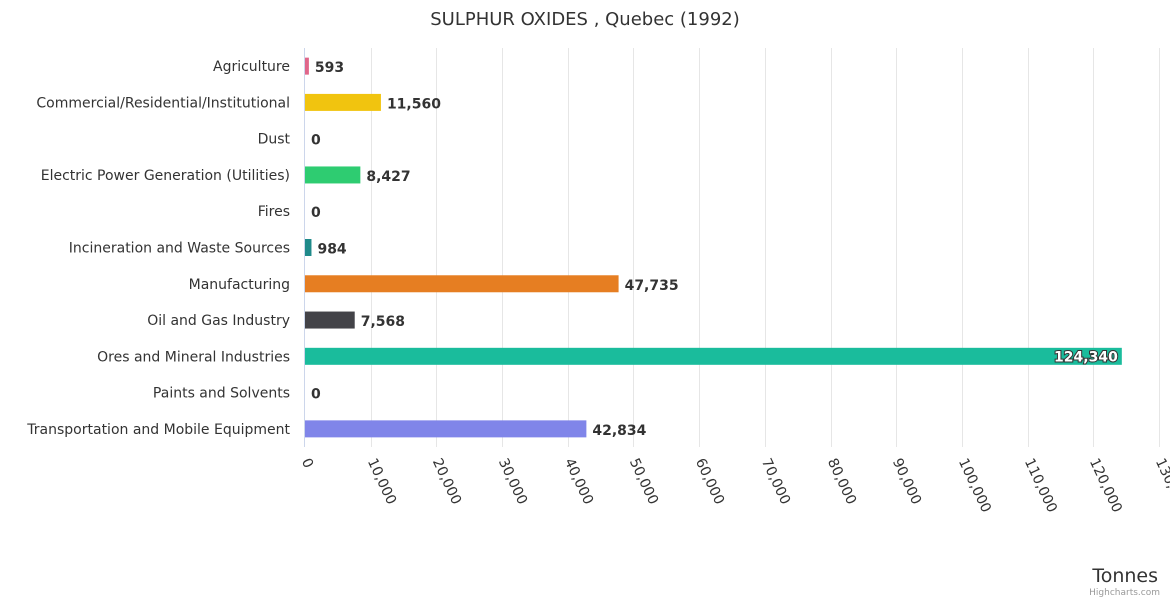  Describe the element at coordinates (193, 357) in the screenshot. I see `category-label: Ores and Mineral Industries` at that location.